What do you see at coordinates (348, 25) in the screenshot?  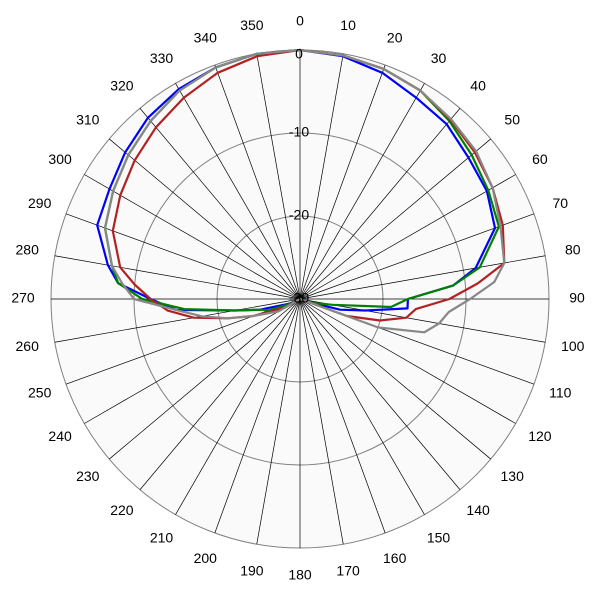 I see `angle-tick-label: 10` at bounding box center [348, 25].